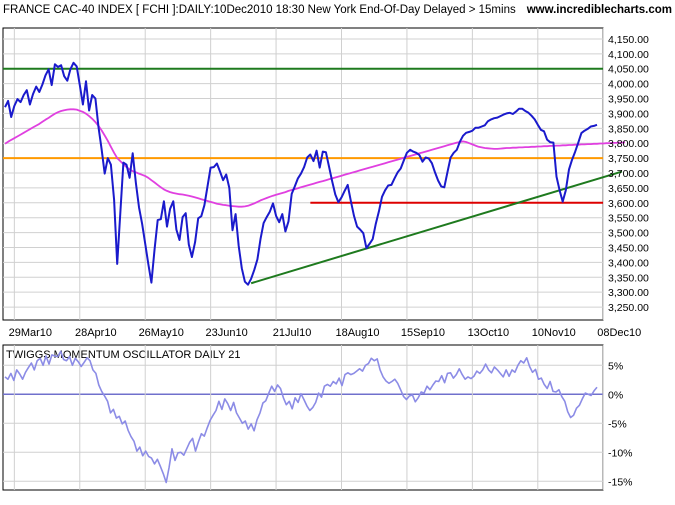  What do you see at coordinates (423, 333) in the screenshot?
I see `price-x-tick-label: 15Sep10` at bounding box center [423, 333].